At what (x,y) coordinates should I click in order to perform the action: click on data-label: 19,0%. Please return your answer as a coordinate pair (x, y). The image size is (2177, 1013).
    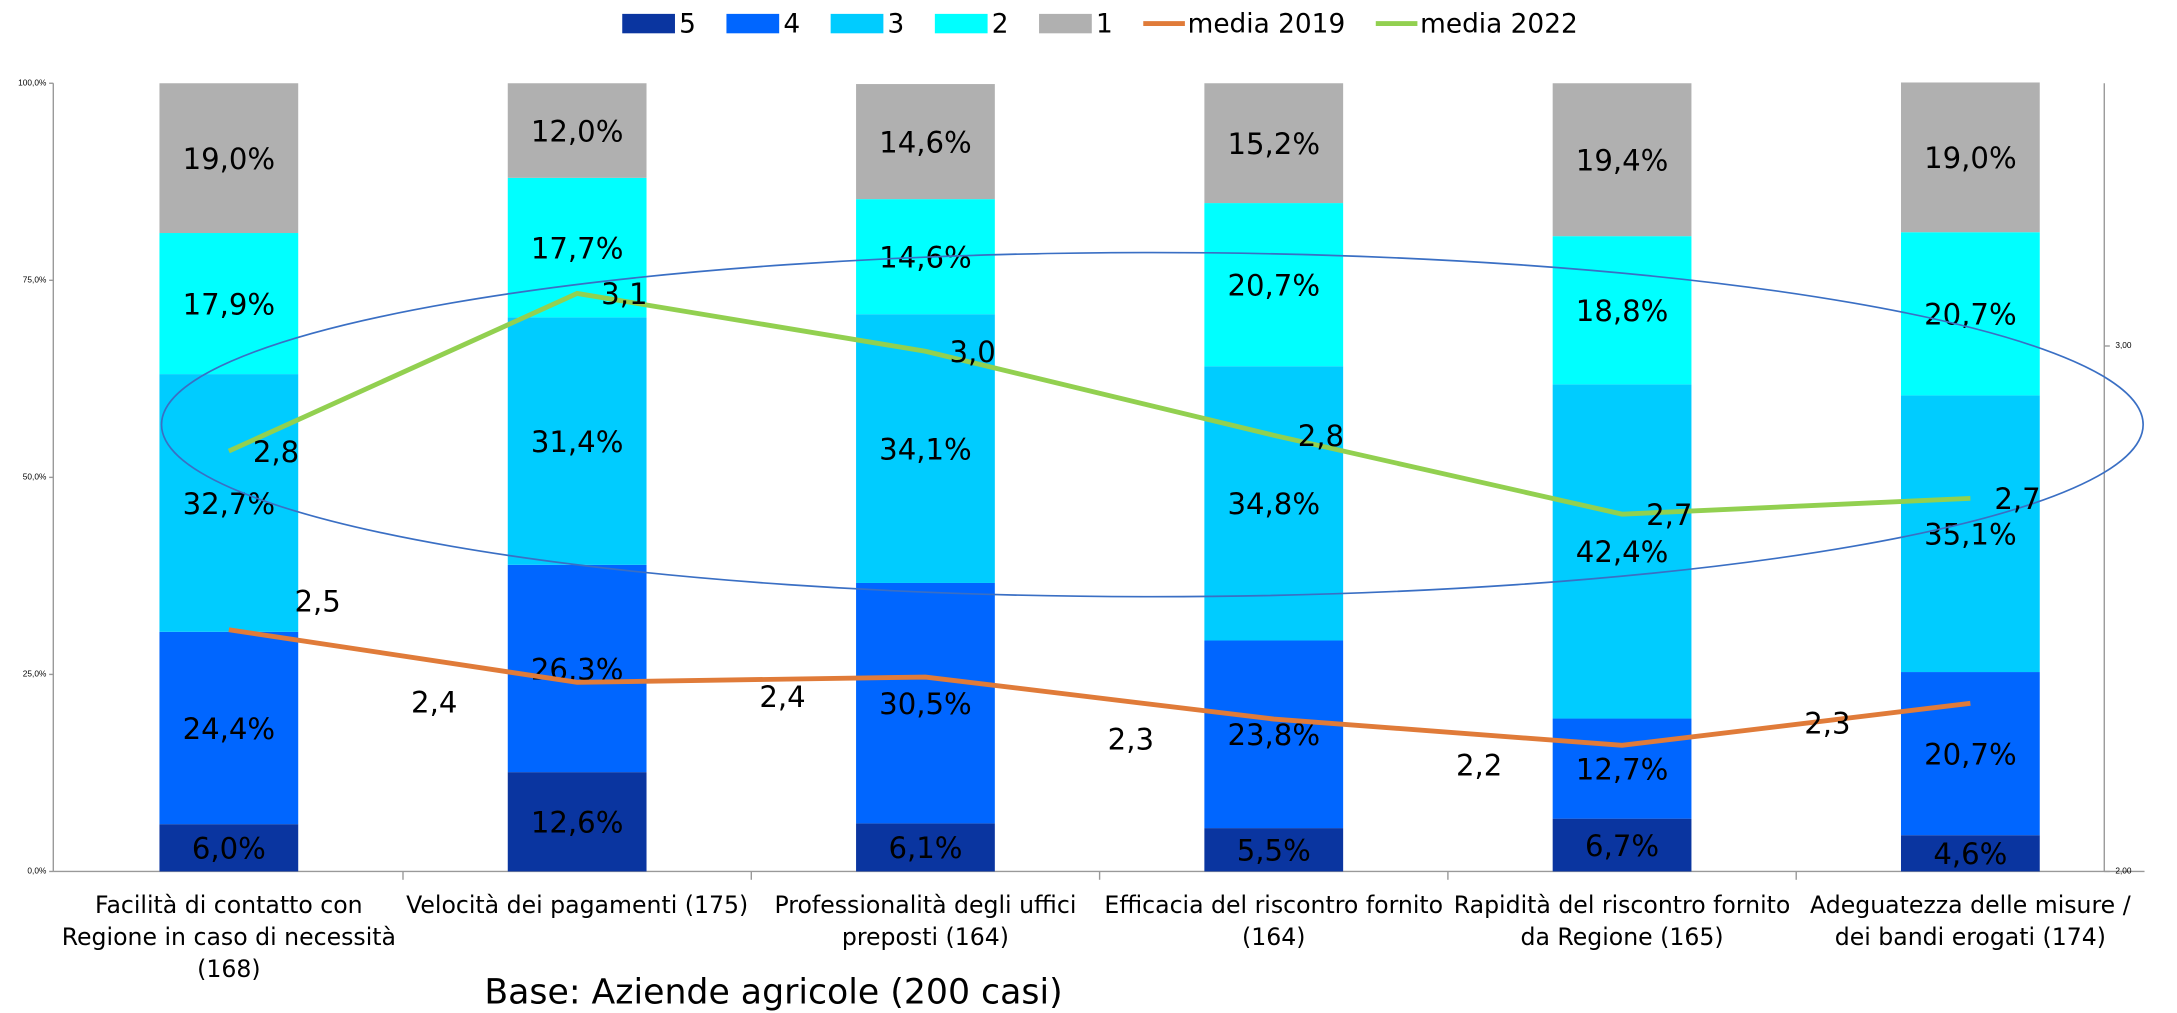
    Looking at the image, I should click on (1970, 158).